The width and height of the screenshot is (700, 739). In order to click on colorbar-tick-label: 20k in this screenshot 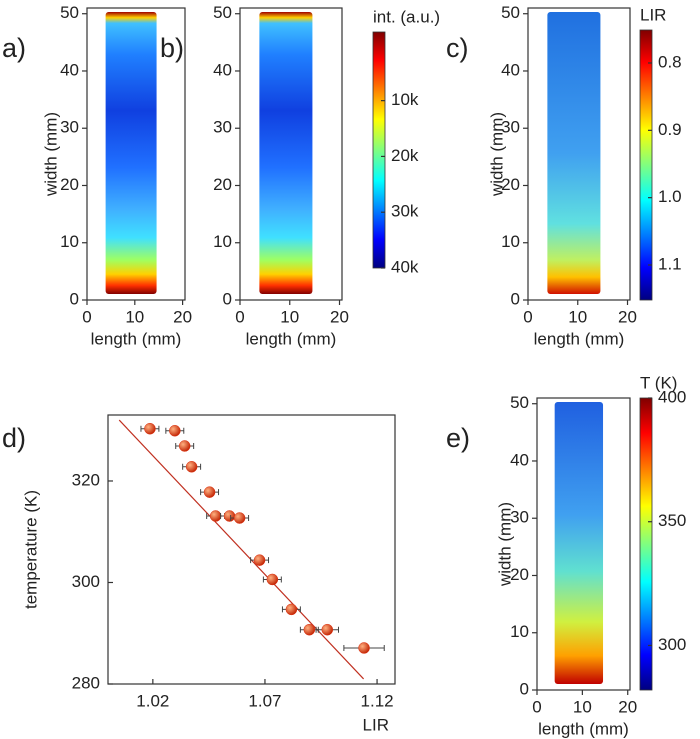, I will do `click(405, 155)`.